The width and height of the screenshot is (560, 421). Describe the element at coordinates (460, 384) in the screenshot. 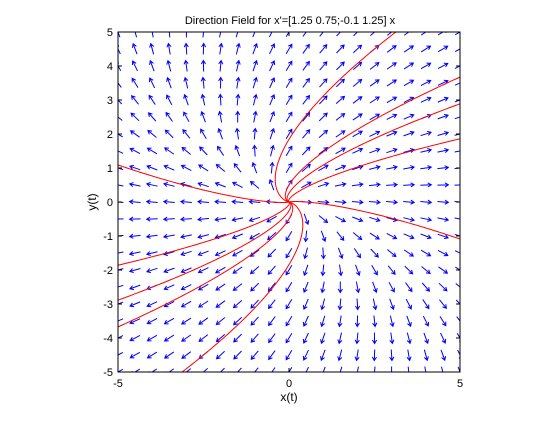

I see `x-tick-label: 5` at that location.